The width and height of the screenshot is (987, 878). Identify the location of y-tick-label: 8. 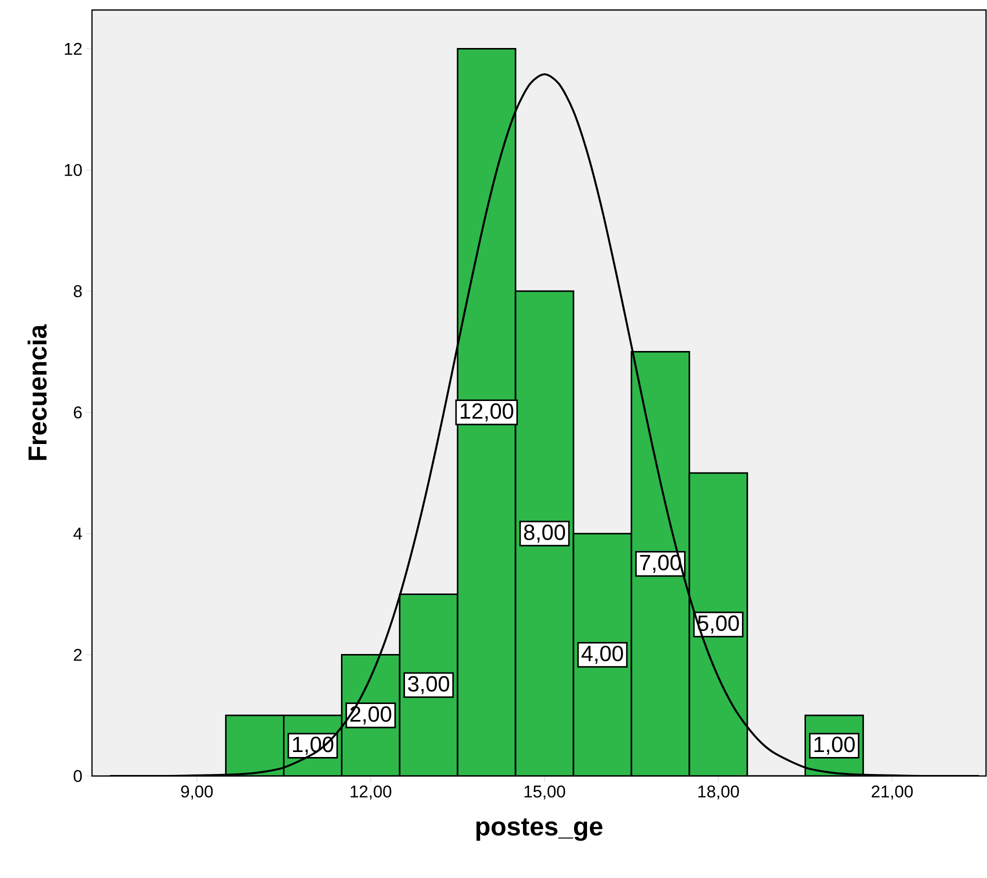
(78, 291).